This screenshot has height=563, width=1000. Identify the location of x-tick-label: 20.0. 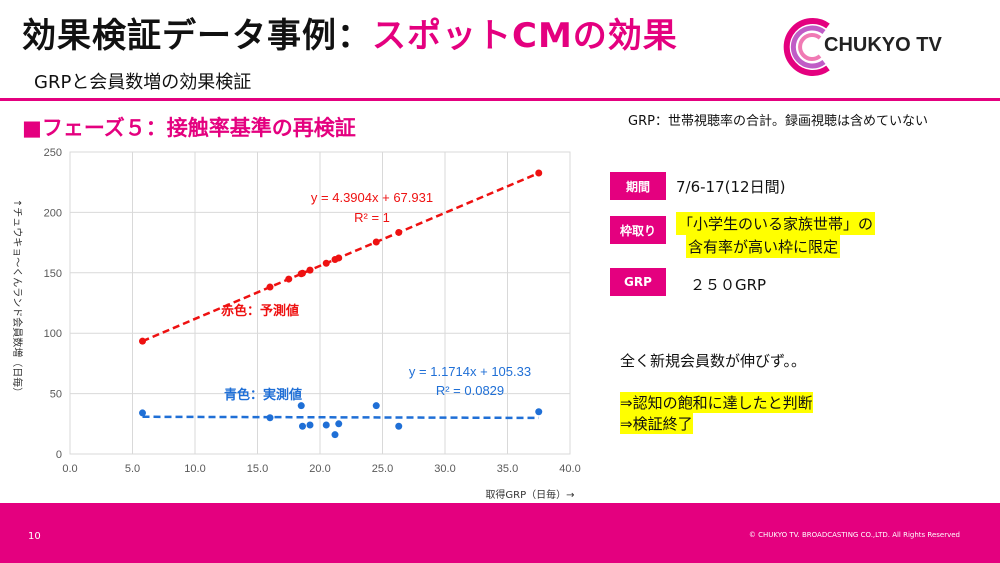
(319, 469).